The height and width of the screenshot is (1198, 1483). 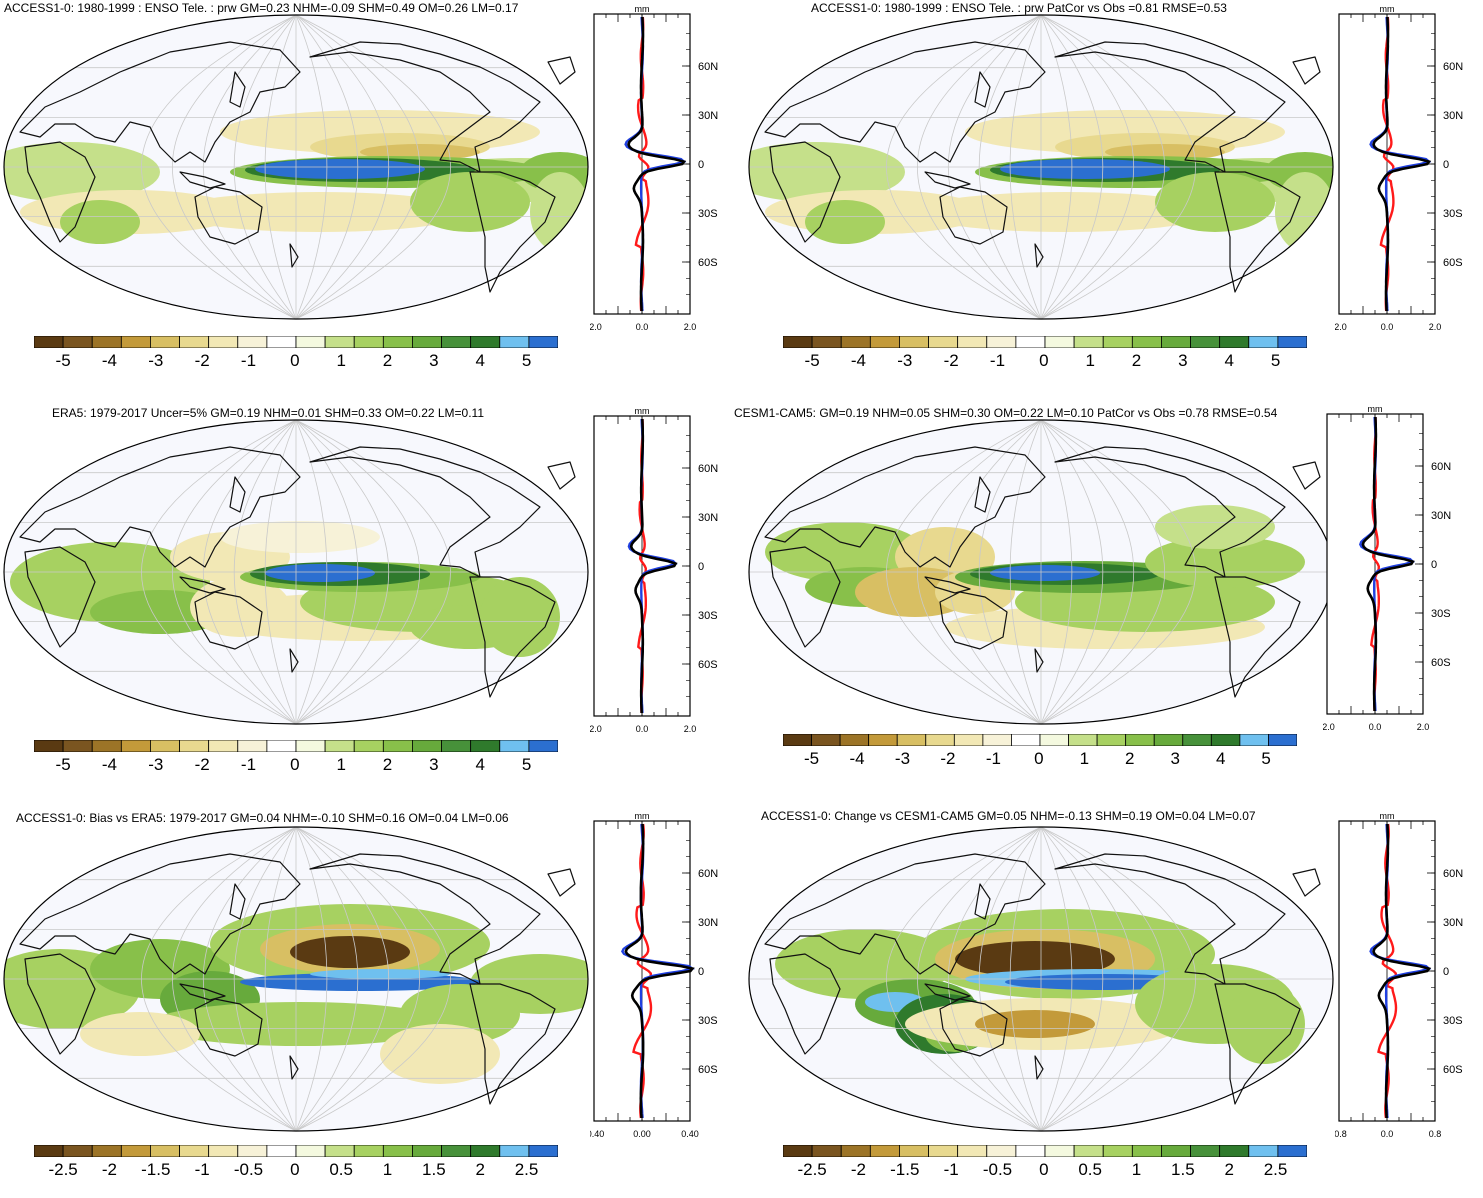 What do you see at coordinates (1275, 360) in the screenshot?
I see `colorbar-label: 5` at bounding box center [1275, 360].